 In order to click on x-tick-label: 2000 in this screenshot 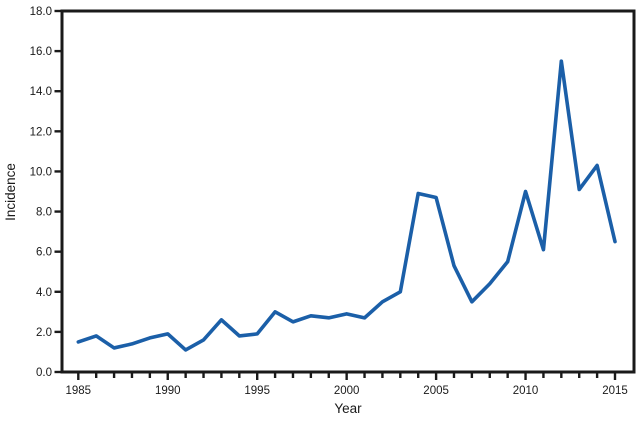, I will do `click(347, 391)`.